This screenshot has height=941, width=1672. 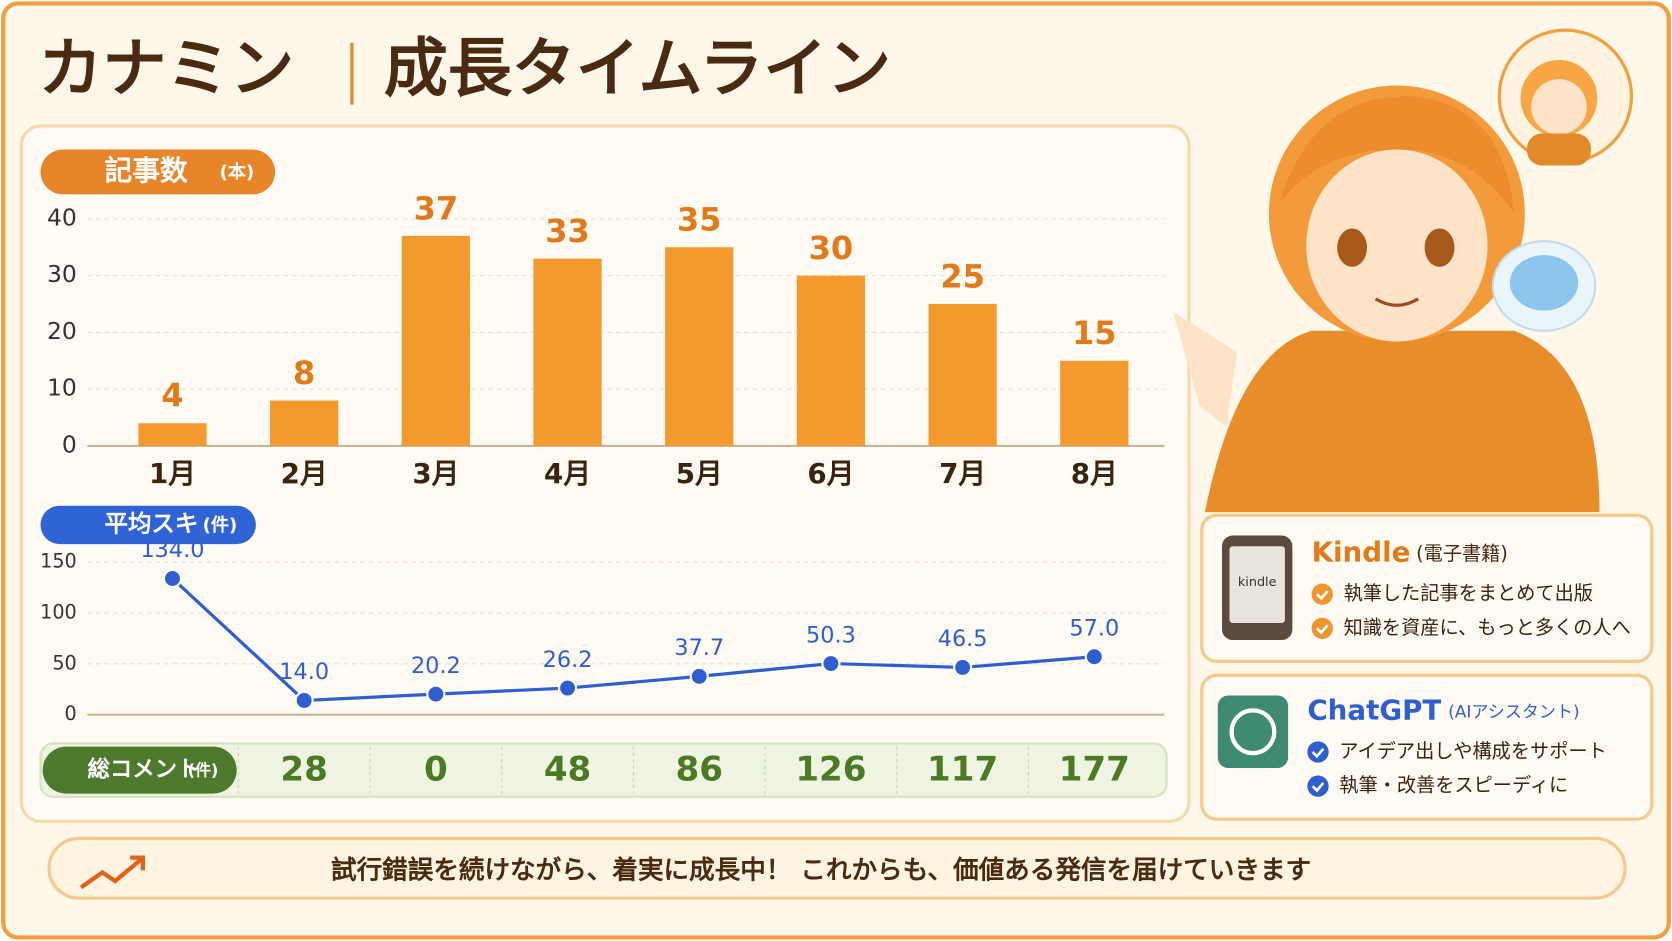 I want to click on bar-value-label: 15, so click(x=1094, y=333).